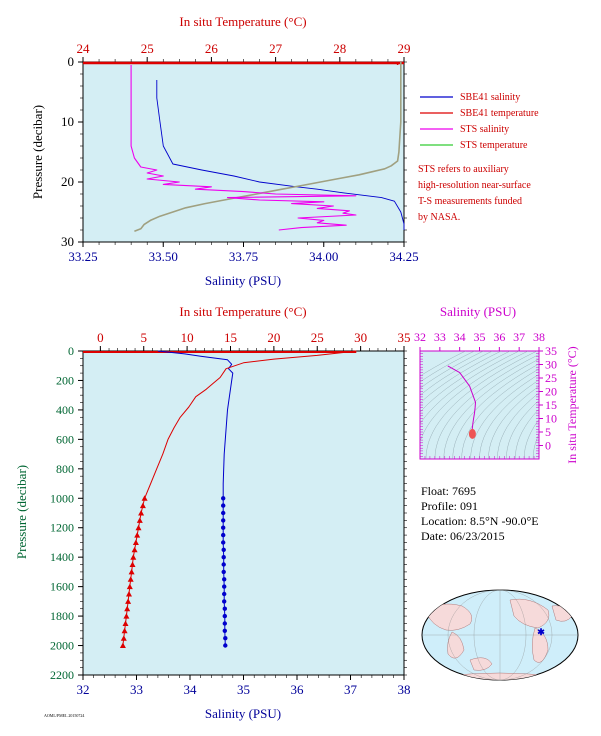 Image resolution: width=601 pixels, height=736 pixels. What do you see at coordinates (230, 337) in the screenshot?
I see `bottom-temp-tick-label: 15` at bounding box center [230, 337].